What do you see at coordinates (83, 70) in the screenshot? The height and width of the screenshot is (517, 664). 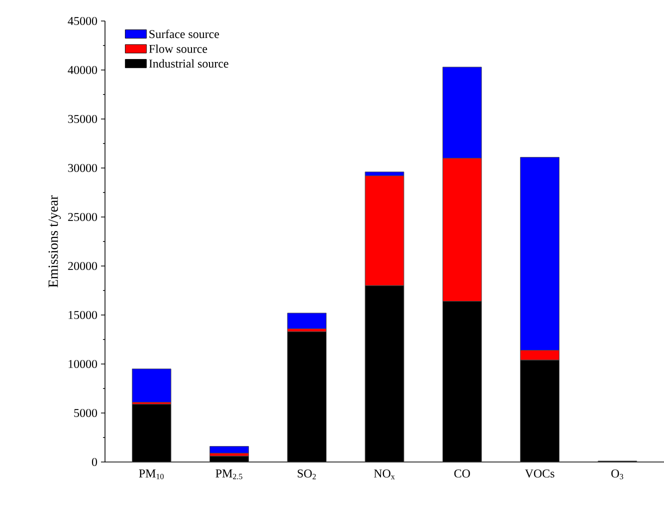 I see `y-tick-label: 40000` at bounding box center [83, 70].